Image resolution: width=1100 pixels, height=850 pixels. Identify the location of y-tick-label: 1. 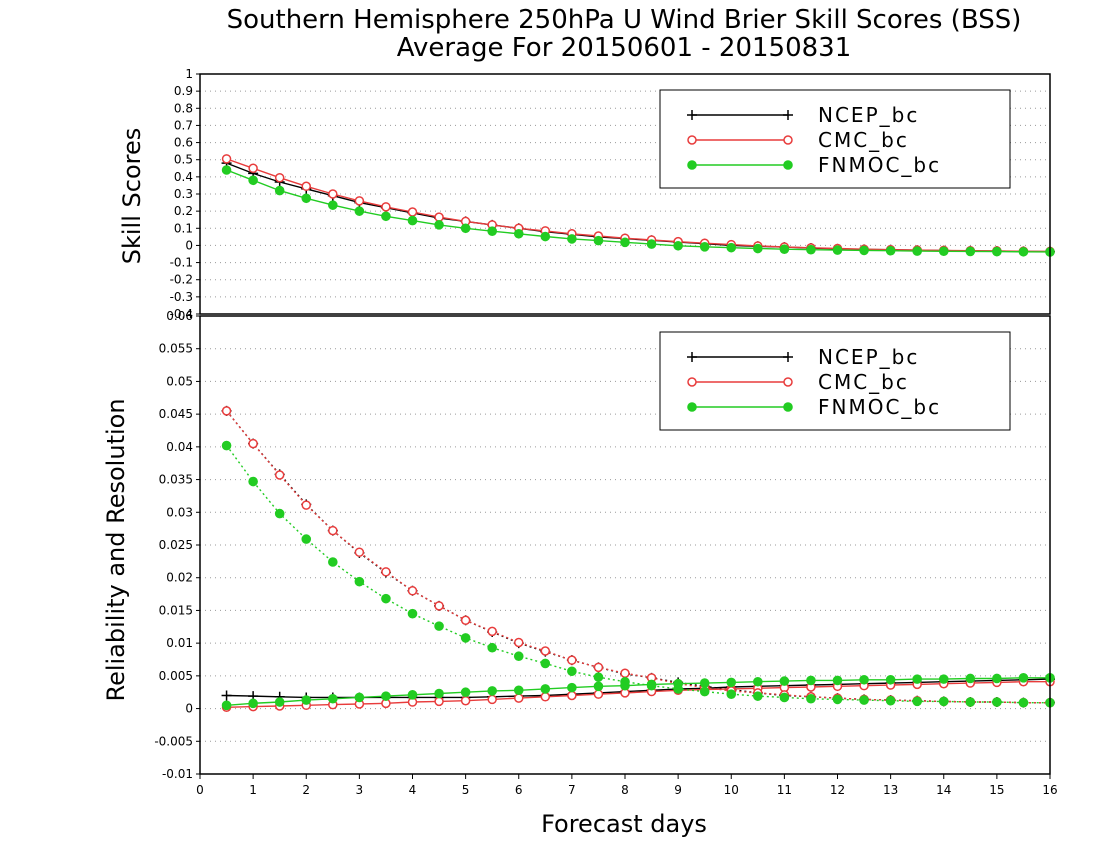
(189, 74).